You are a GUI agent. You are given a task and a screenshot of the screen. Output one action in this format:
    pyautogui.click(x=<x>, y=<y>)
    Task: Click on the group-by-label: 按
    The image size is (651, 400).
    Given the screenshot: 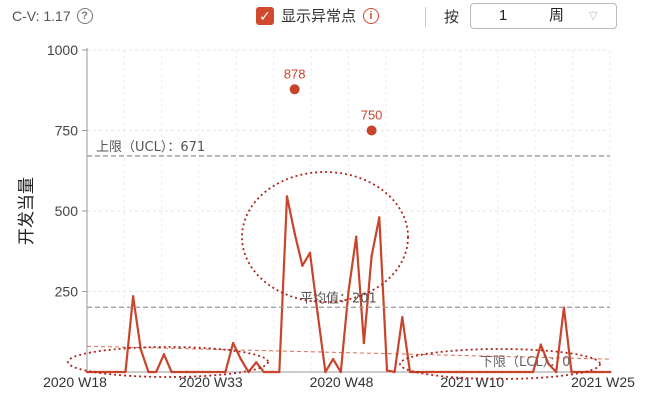 What is the action you would take?
    pyautogui.click(x=452, y=17)
    